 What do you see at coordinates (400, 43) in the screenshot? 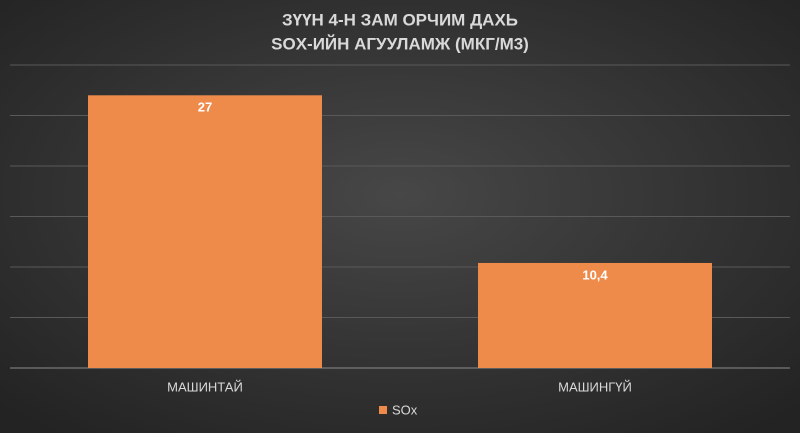
I see `chart-title: SOX-ИЙН АГУУЛАМЖ (МКГ/М3)` at bounding box center [400, 43].